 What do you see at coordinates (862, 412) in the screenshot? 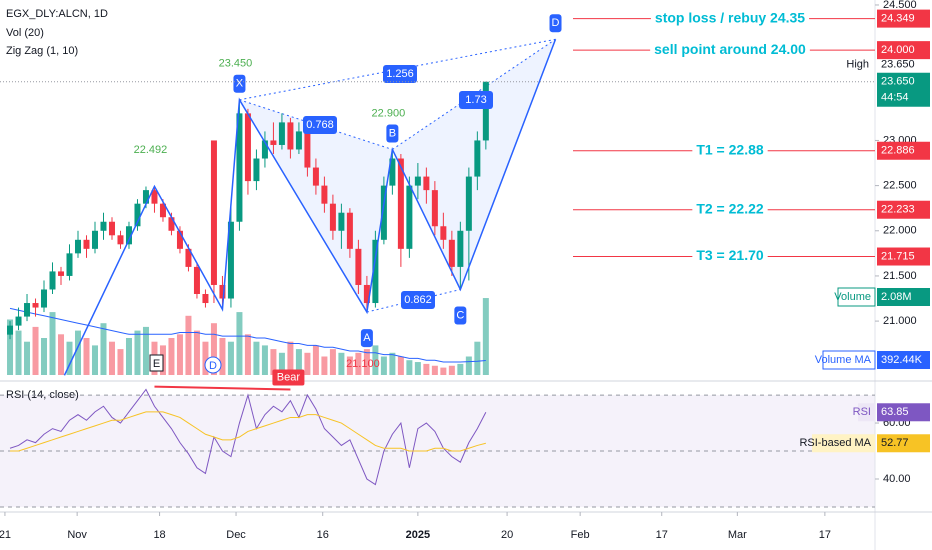
I see `rsi-legend-name: RSI` at bounding box center [862, 412].